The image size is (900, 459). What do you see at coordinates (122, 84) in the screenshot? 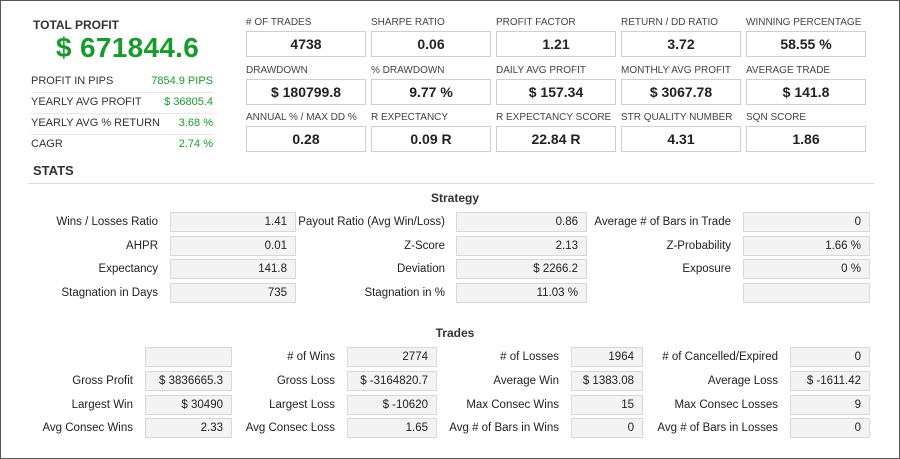
I see `summary-row-profit-in-pips: PROFIT IN PIPS 7854.9 PIPS` at bounding box center [122, 84].